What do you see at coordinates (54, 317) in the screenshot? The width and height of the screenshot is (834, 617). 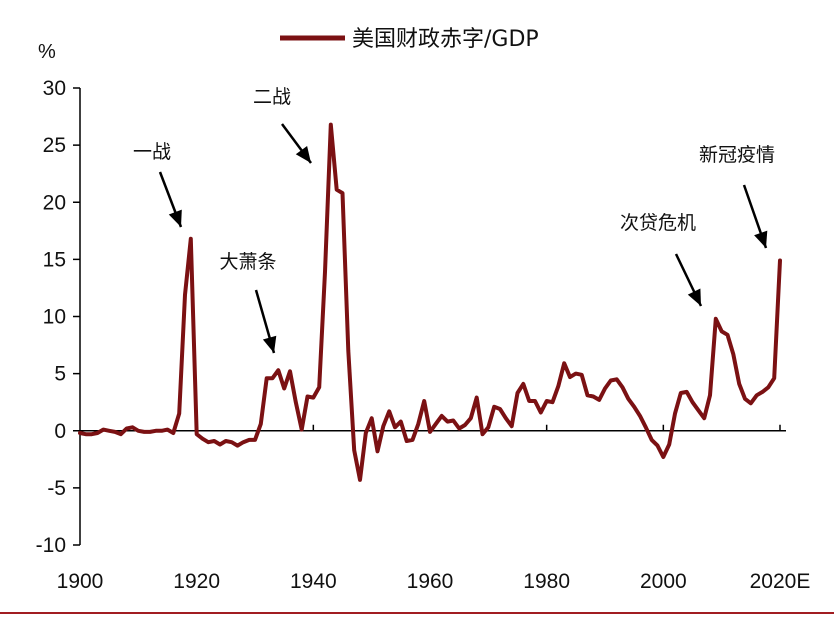 I see `y-tick-label: 10` at bounding box center [54, 317].